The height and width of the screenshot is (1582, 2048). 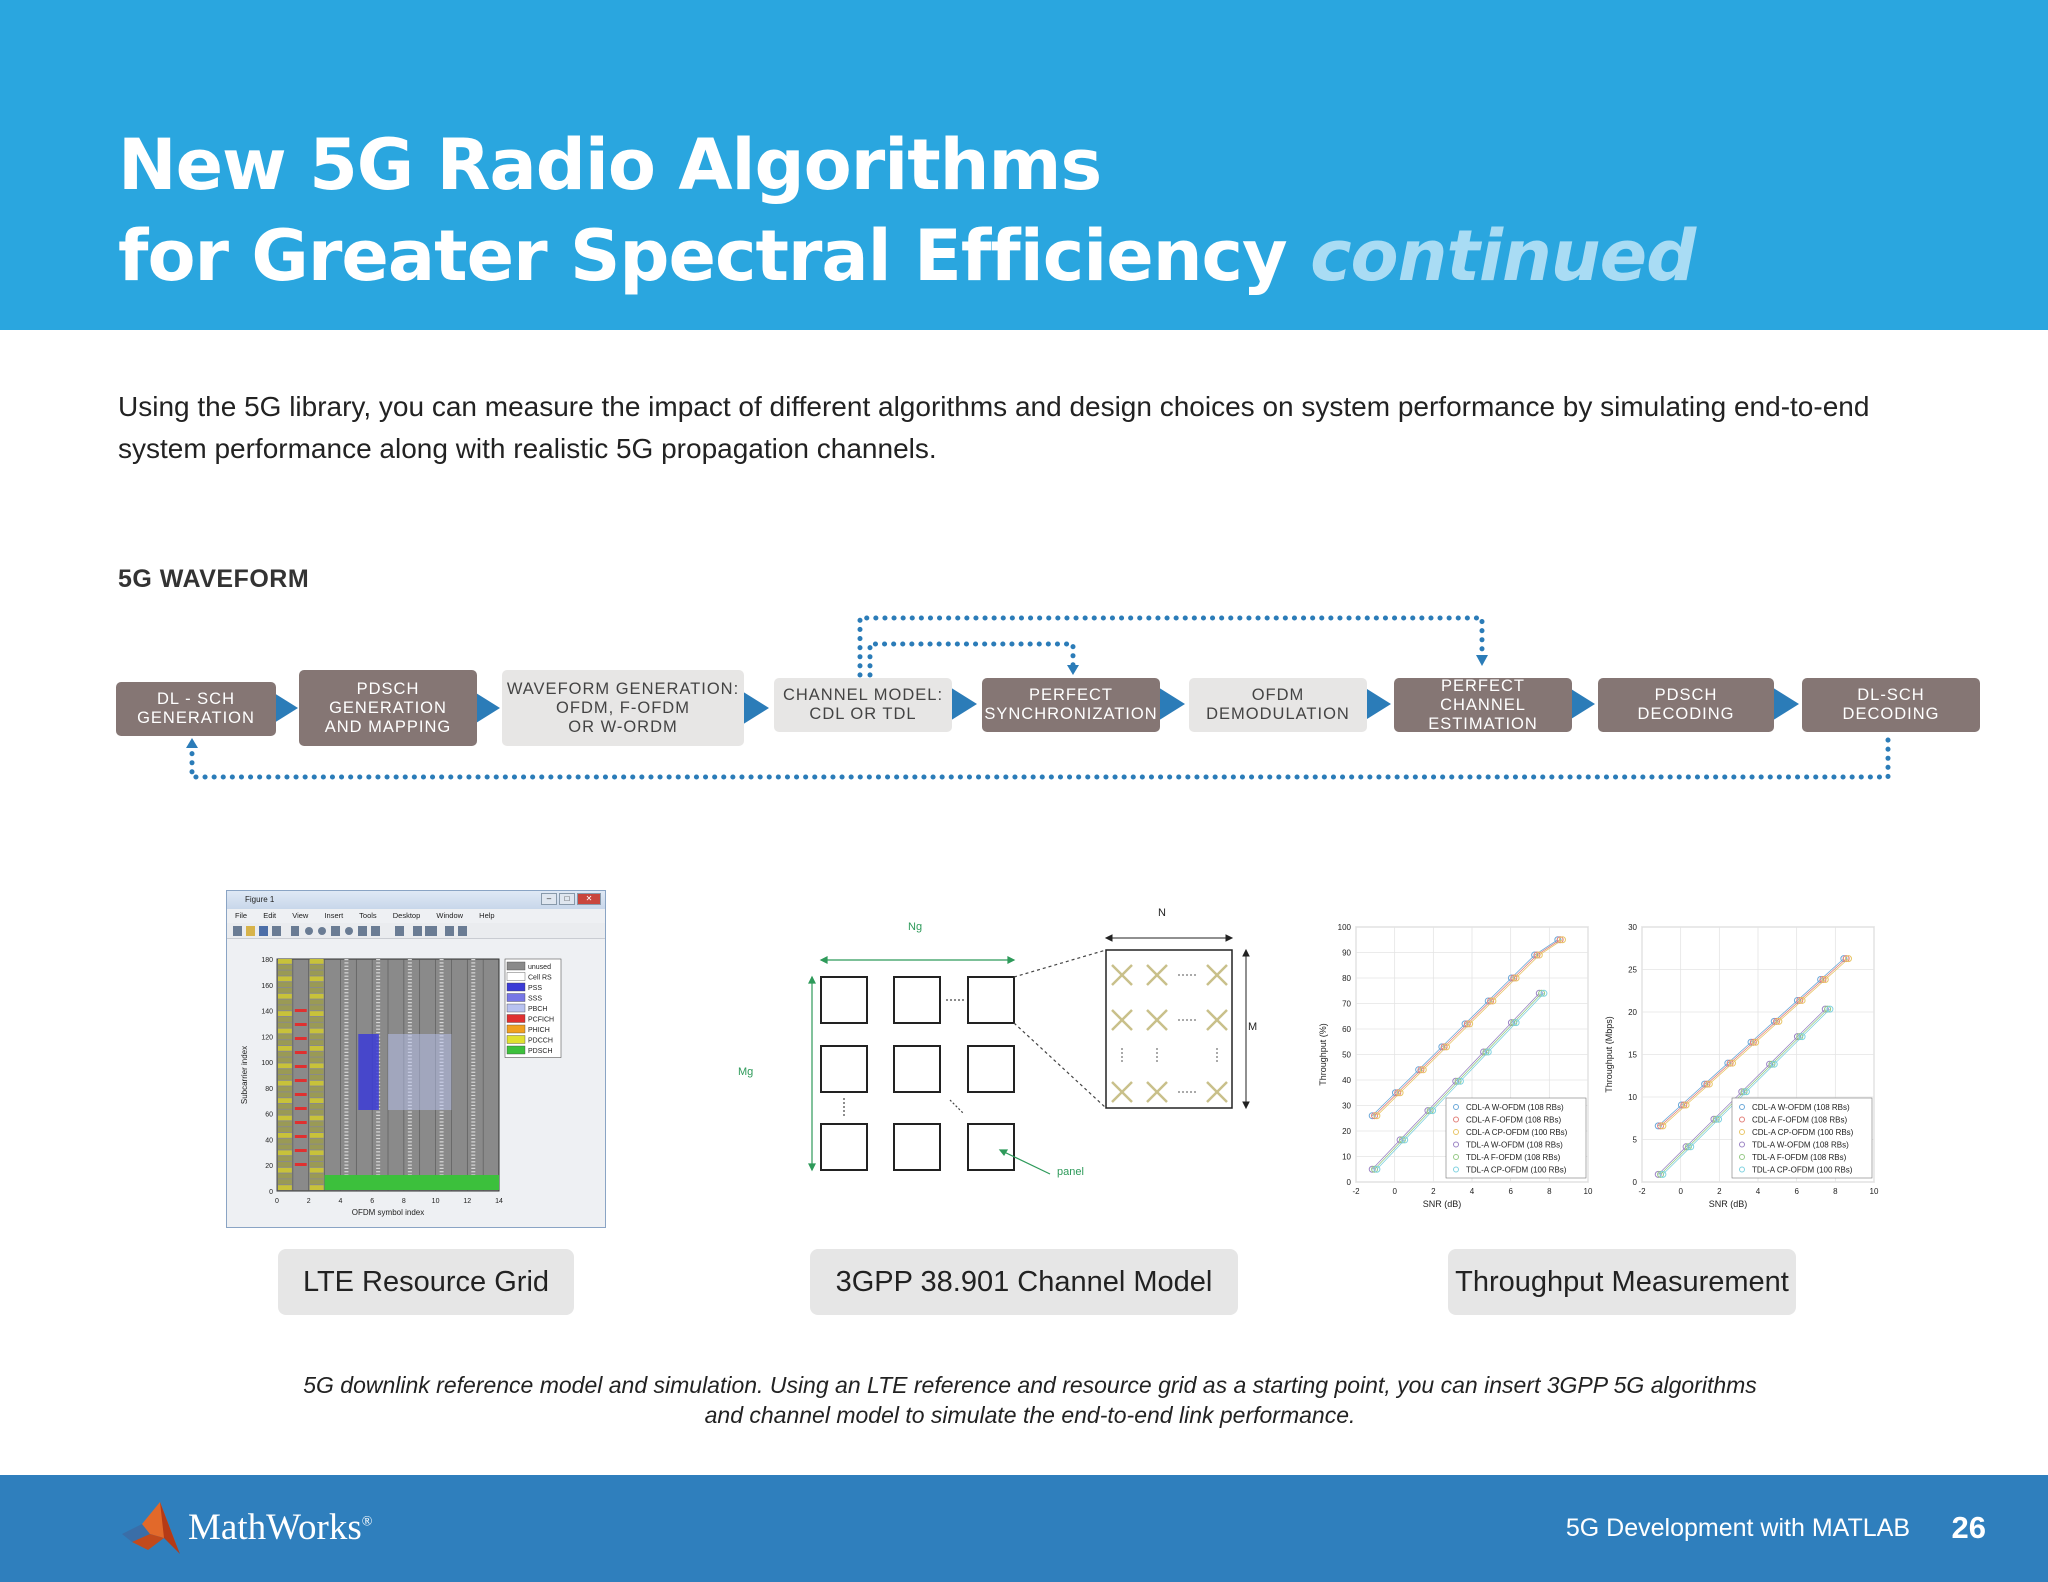 I want to click on x-tick-label: -2, so click(x=1356, y=1191).